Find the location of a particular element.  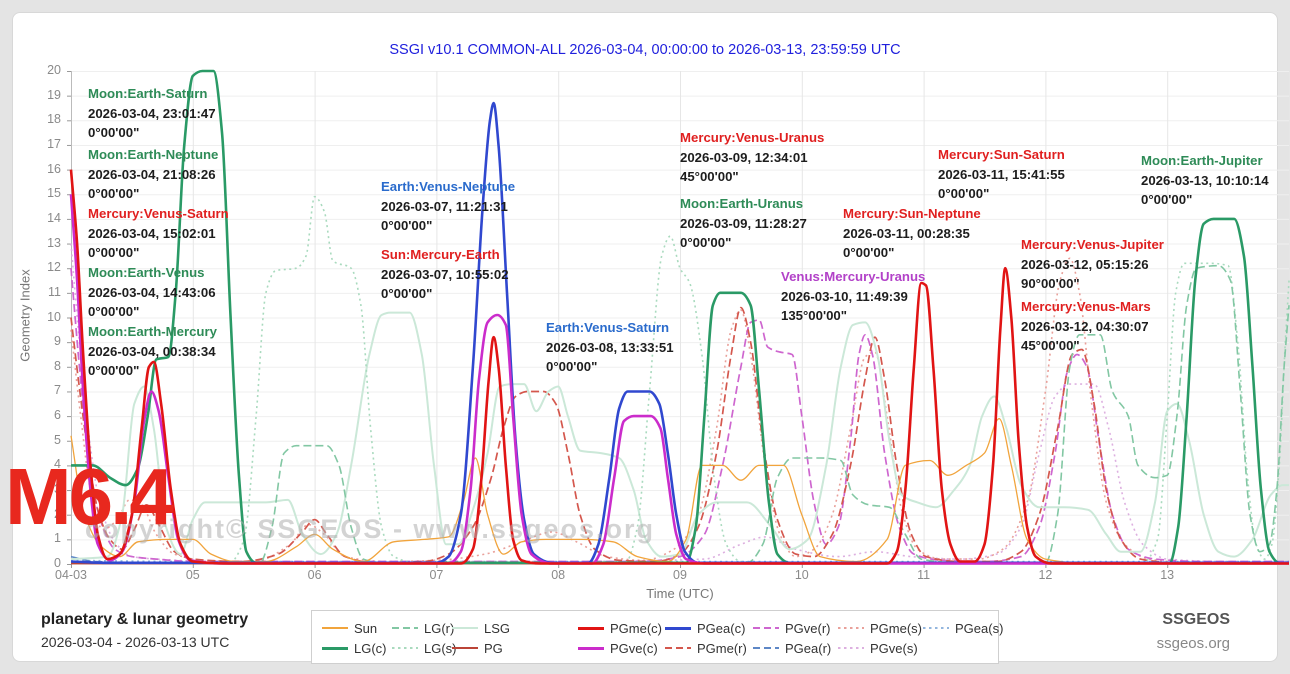

legend-item-pgea_s: PGea(s) is located at coordinates (963, 628).